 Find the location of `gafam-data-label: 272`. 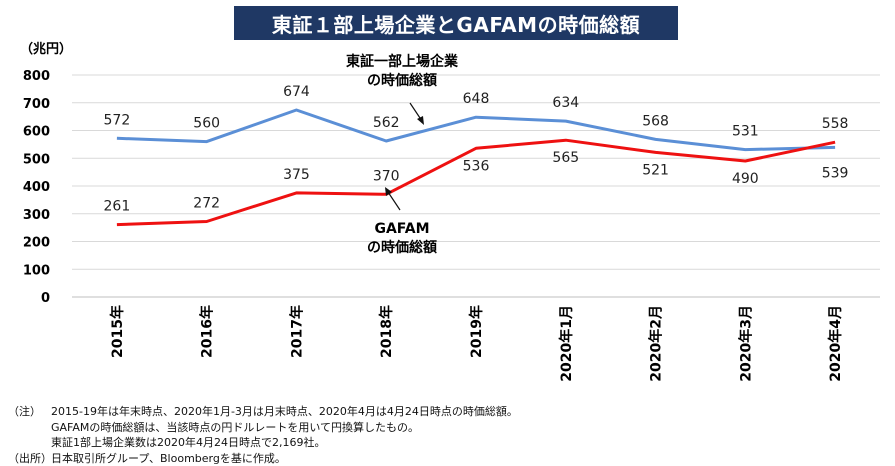

gafam-data-label: 272 is located at coordinates (206, 204).